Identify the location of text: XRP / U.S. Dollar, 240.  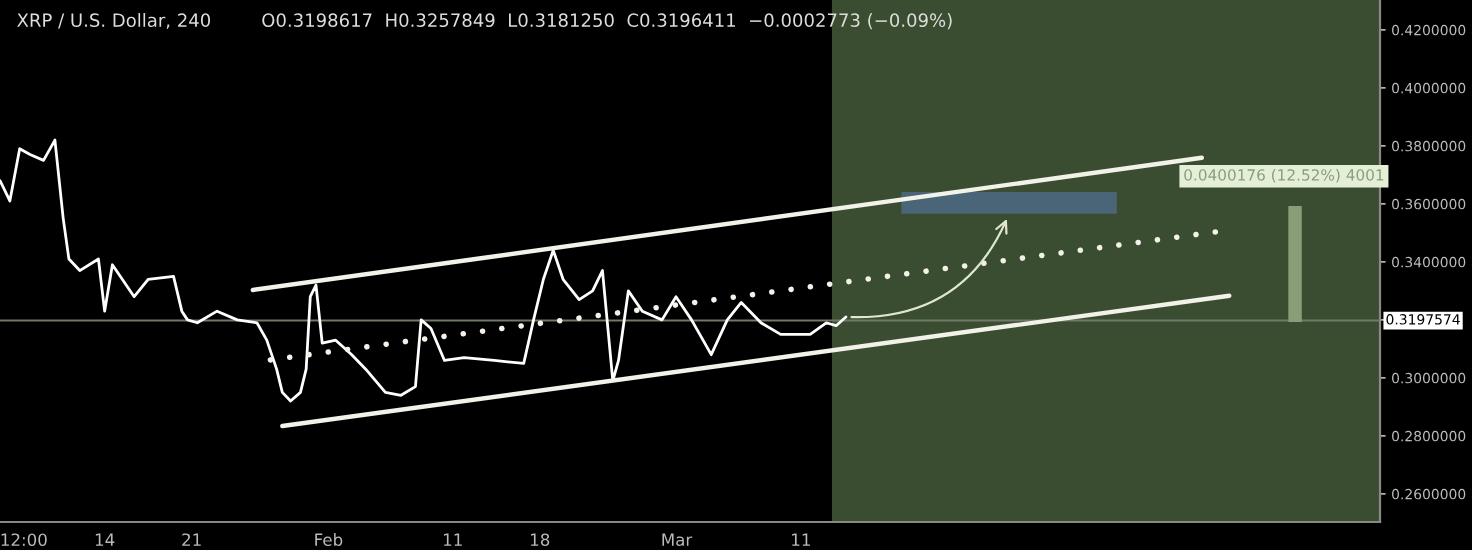
(114, 21).